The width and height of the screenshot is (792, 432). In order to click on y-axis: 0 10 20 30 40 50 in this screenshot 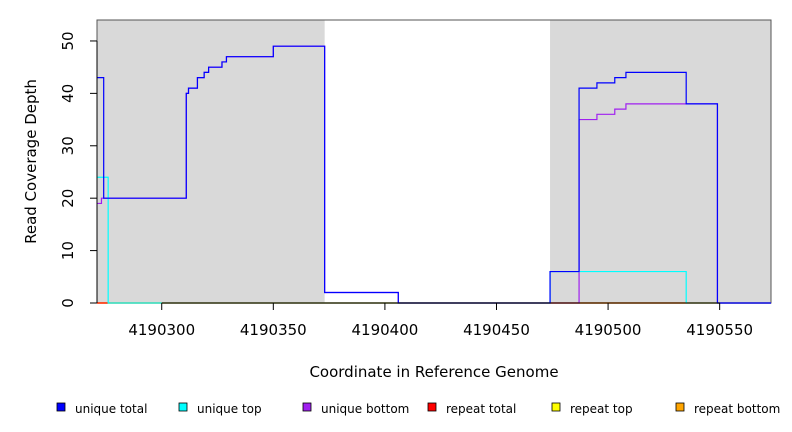, I will do `click(78, 169)`.